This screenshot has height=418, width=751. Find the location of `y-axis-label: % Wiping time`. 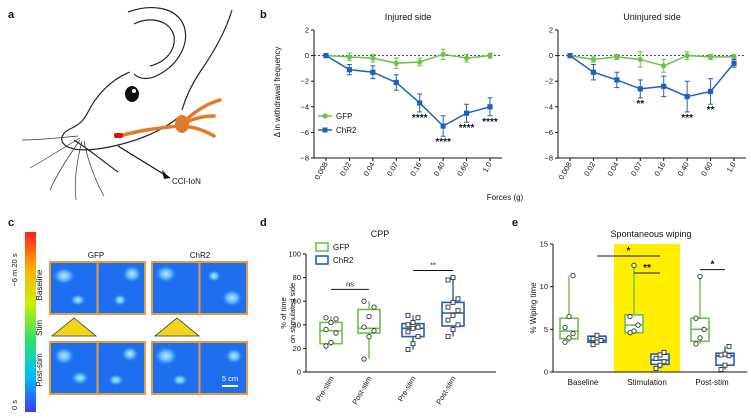

y-axis-label: % Wiping time is located at coordinates (533, 308).